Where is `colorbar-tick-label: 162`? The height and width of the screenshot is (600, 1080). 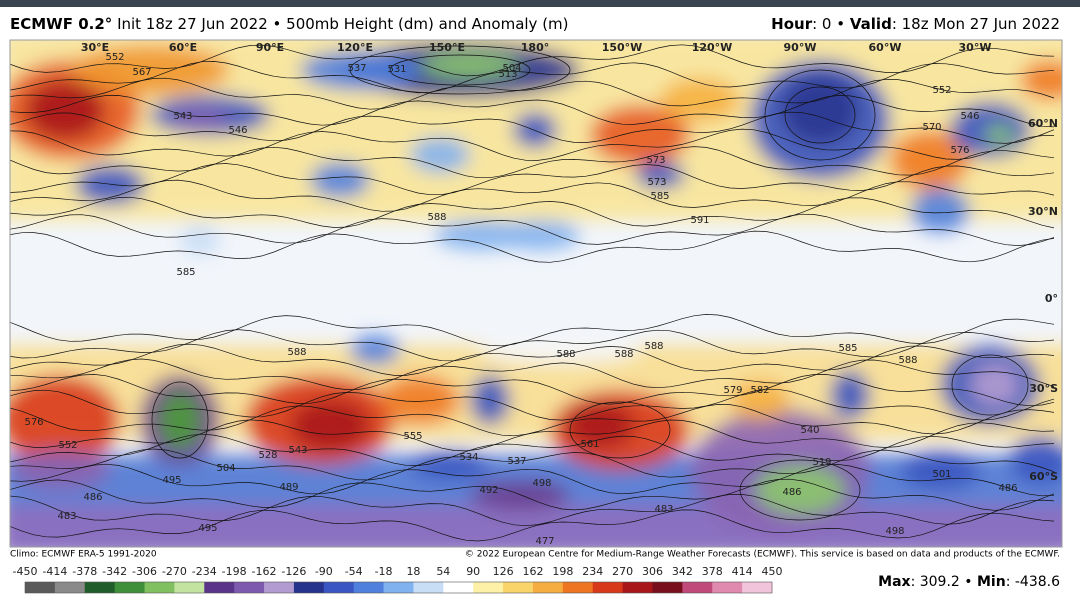 colorbar-tick-label: 162 is located at coordinates (532, 571).